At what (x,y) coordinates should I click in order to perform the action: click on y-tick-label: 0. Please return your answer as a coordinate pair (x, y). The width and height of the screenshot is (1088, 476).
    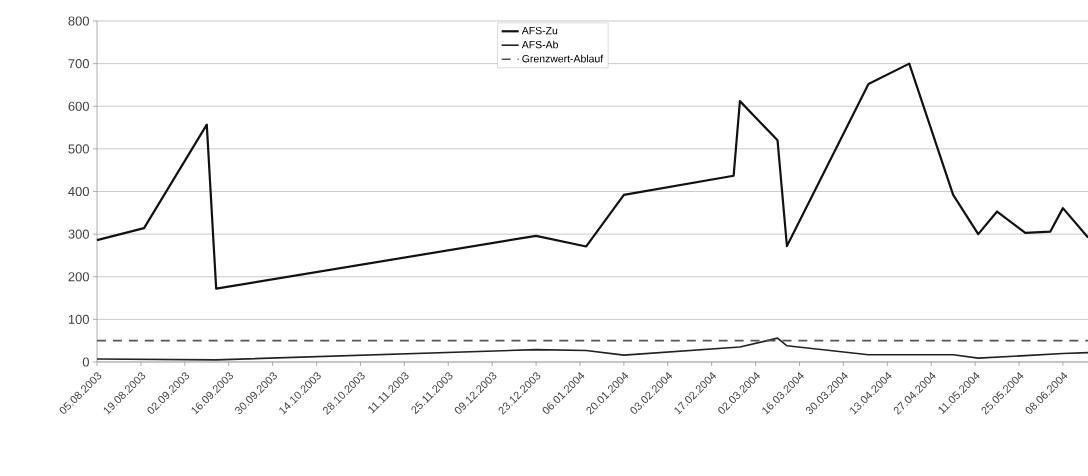
    Looking at the image, I should click on (86, 362).